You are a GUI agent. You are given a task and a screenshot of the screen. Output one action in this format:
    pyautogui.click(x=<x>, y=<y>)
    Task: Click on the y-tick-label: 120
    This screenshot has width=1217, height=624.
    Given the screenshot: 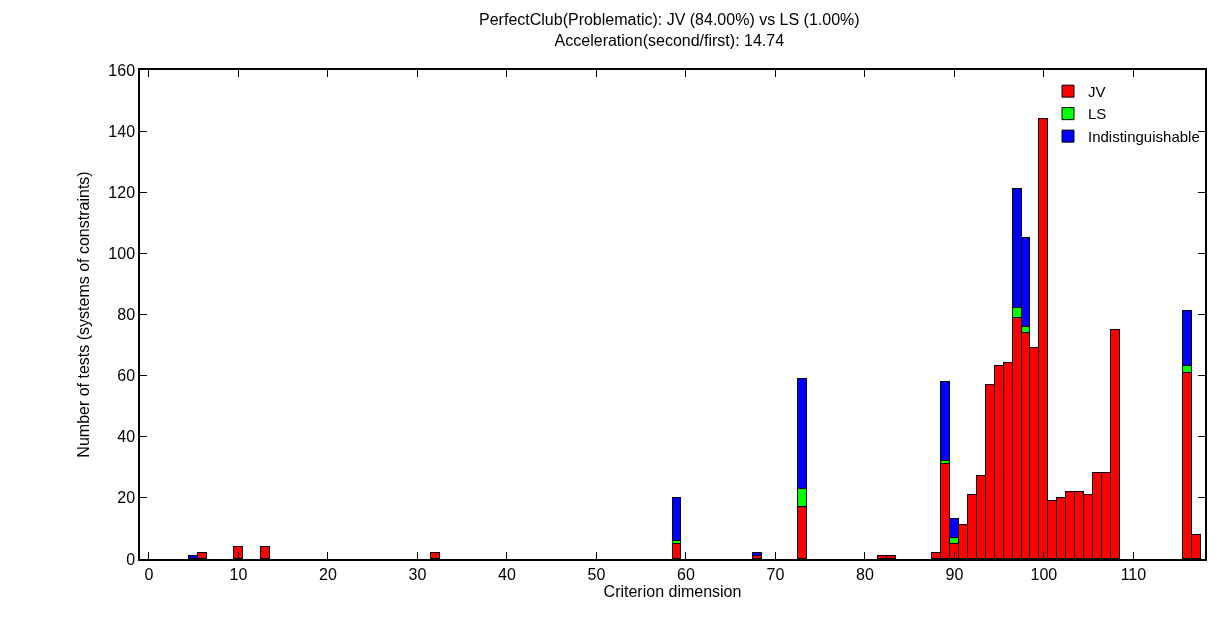 What is the action you would take?
    pyautogui.click(x=122, y=192)
    